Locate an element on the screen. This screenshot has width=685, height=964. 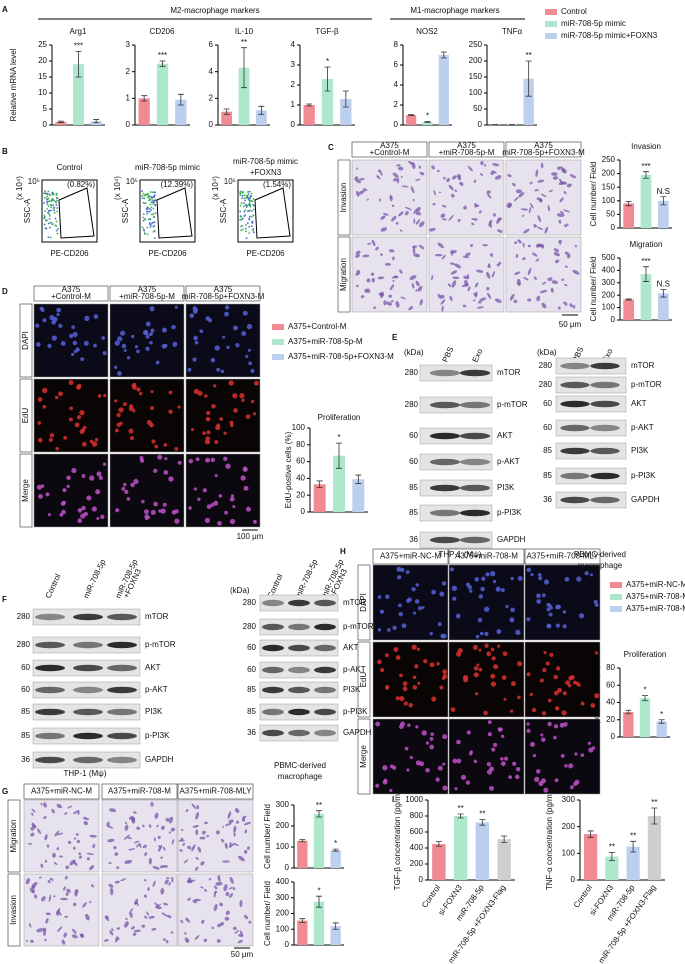
lane-label: miR-708-5p is located at coordinates (307, 579).